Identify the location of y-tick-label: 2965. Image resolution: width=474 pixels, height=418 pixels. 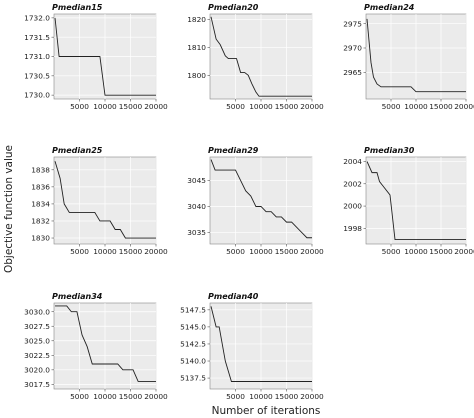
(352, 72).